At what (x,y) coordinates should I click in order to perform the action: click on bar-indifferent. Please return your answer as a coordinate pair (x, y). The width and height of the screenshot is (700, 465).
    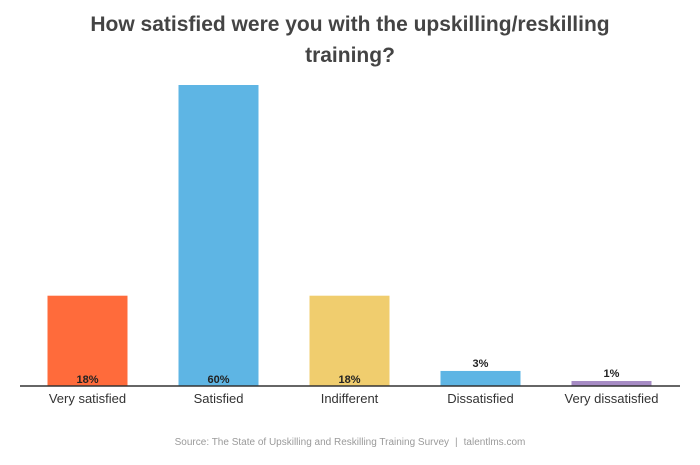
    Looking at the image, I should click on (349, 340).